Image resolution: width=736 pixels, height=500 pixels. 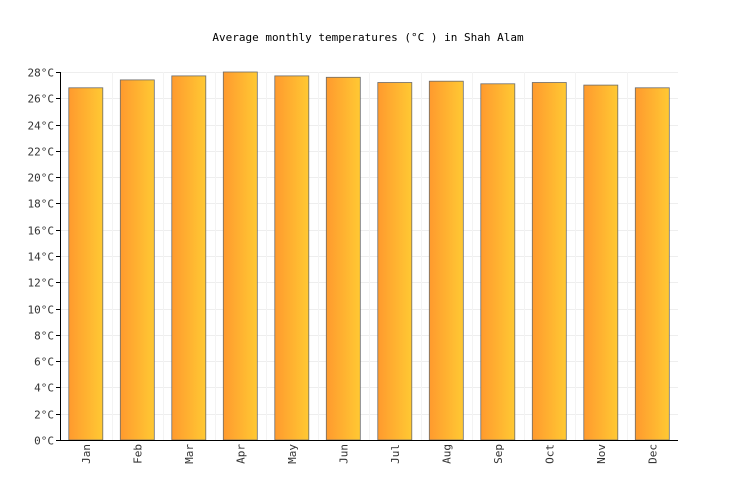 What do you see at coordinates (41, 283) in the screenshot?
I see `y-tick-label: 12°C` at bounding box center [41, 283].